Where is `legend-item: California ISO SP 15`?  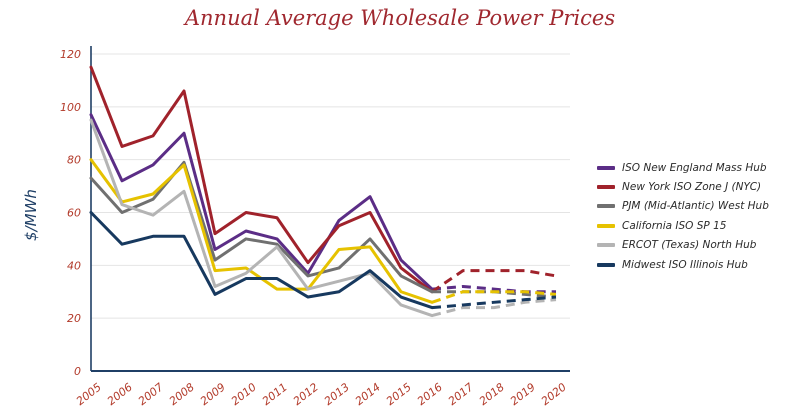 legend-item: California ISO SP 15 is located at coordinates (683, 225).